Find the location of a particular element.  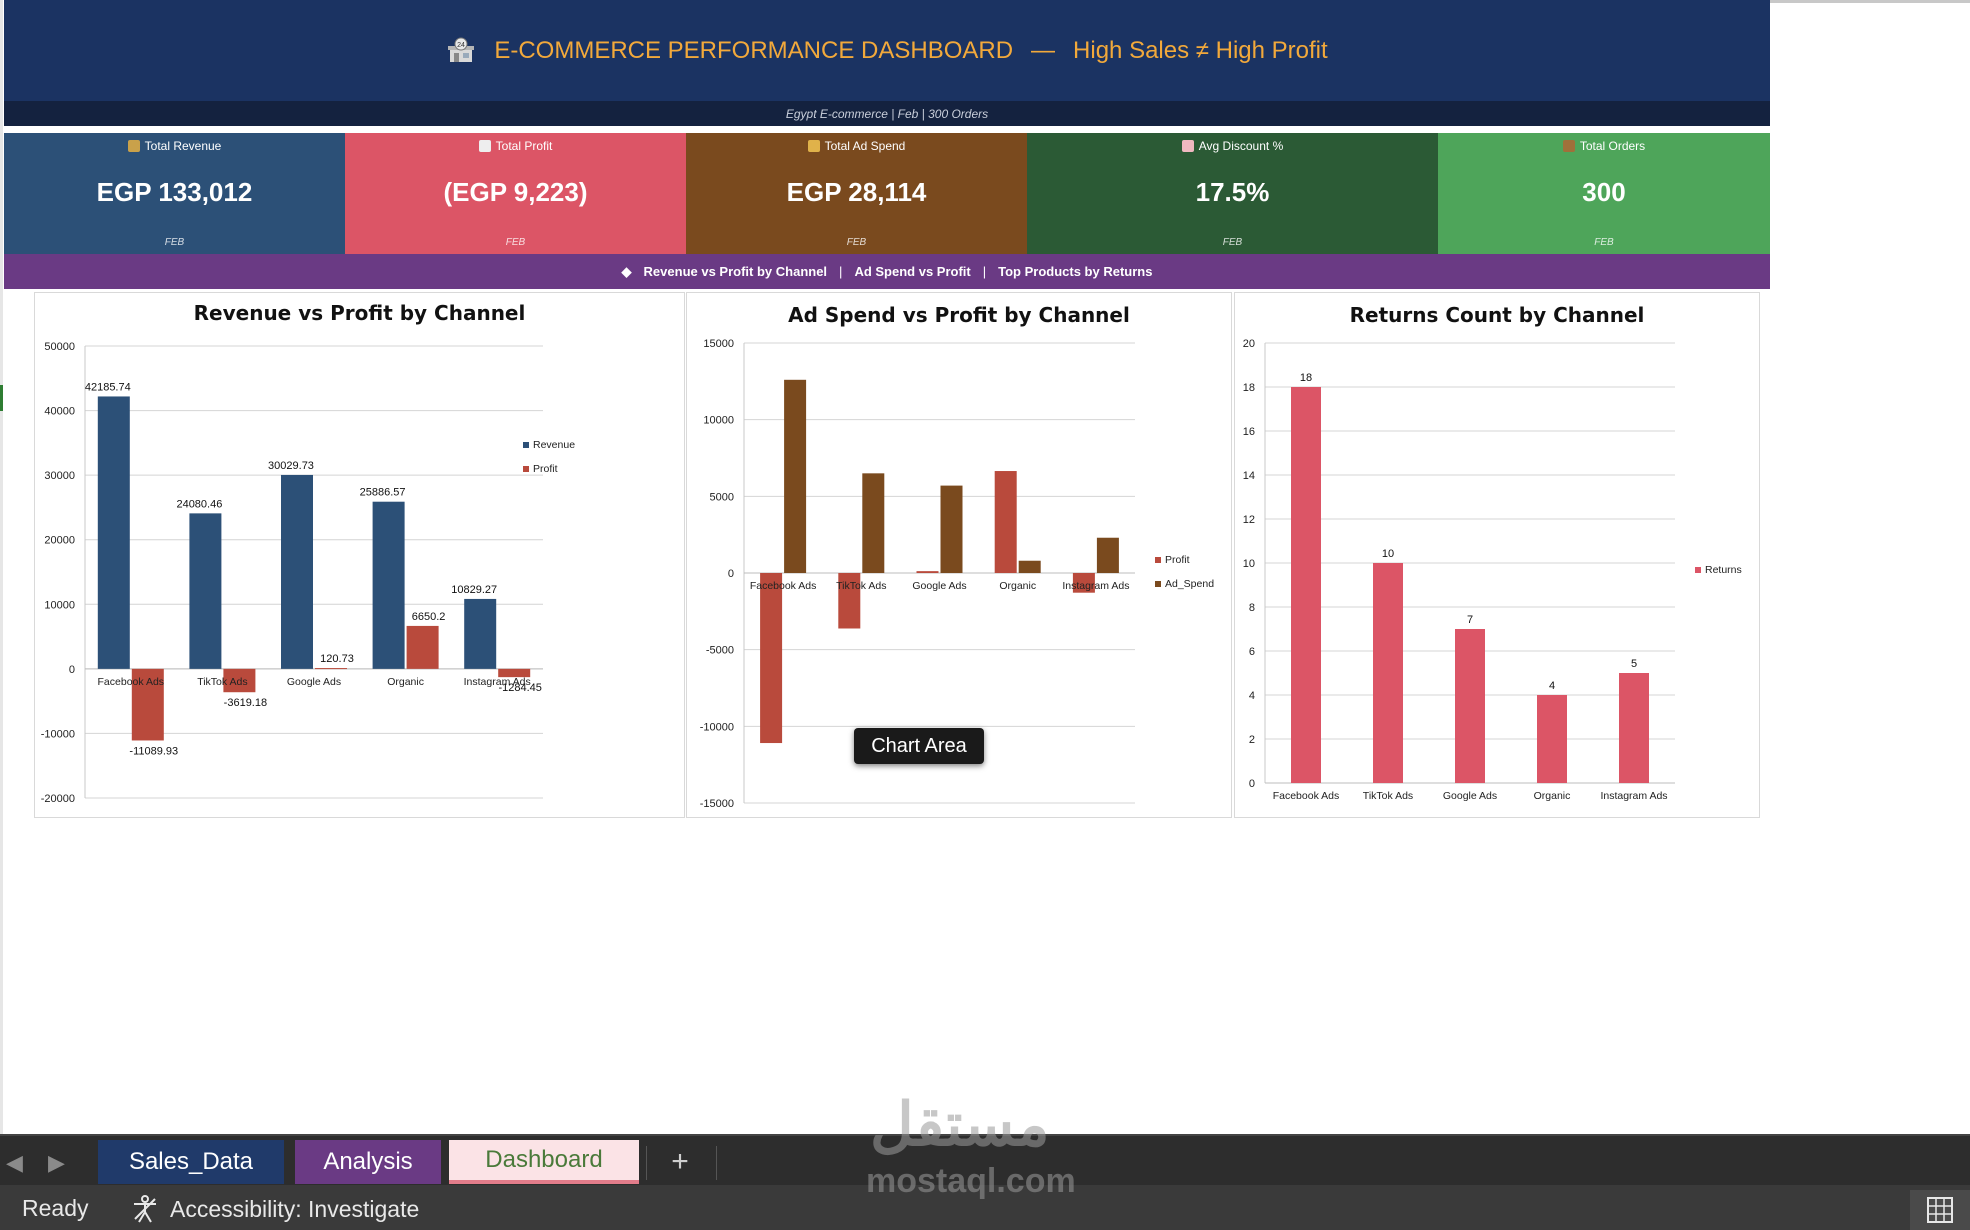

scroll-right-icon: ▶ is located at coordinates (56, 1162).